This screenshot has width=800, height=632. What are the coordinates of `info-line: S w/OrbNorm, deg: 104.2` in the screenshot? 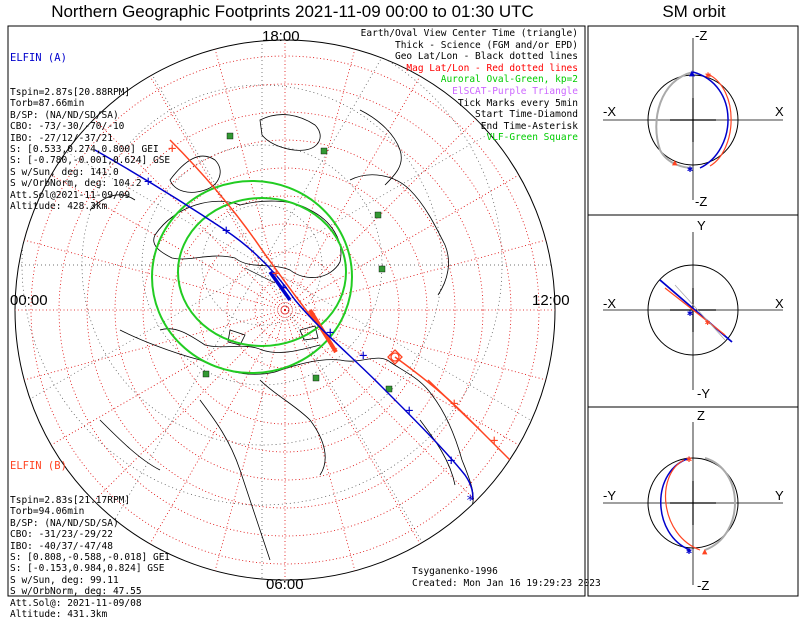 It's located at (76, 184).